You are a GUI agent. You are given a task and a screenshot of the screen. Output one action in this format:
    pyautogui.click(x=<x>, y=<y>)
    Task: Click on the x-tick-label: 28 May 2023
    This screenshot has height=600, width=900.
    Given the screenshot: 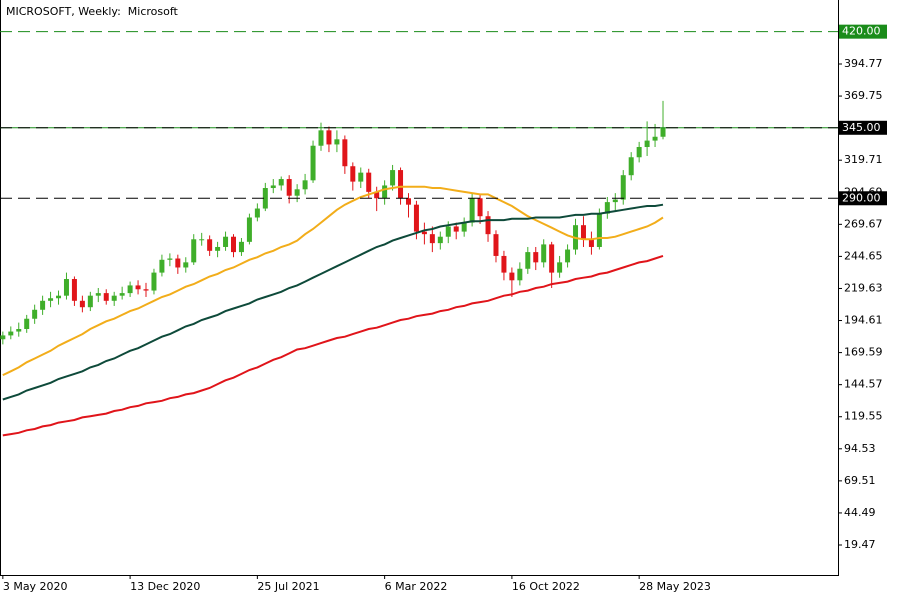 What is the action you would take?
    pyautogui.click(x=675, y=586)
    